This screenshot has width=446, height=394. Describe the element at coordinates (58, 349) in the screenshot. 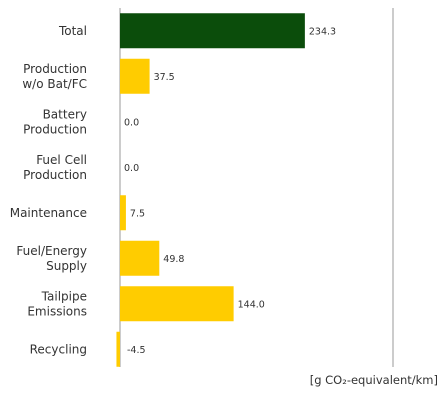

I see `category-label: Recycling` at that location.